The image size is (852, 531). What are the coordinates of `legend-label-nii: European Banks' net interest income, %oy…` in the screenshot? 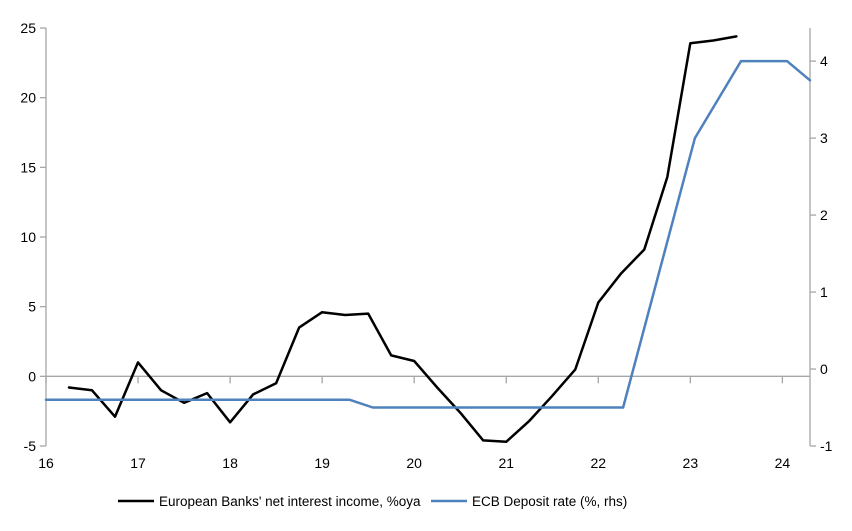 It's located at (290, 501).